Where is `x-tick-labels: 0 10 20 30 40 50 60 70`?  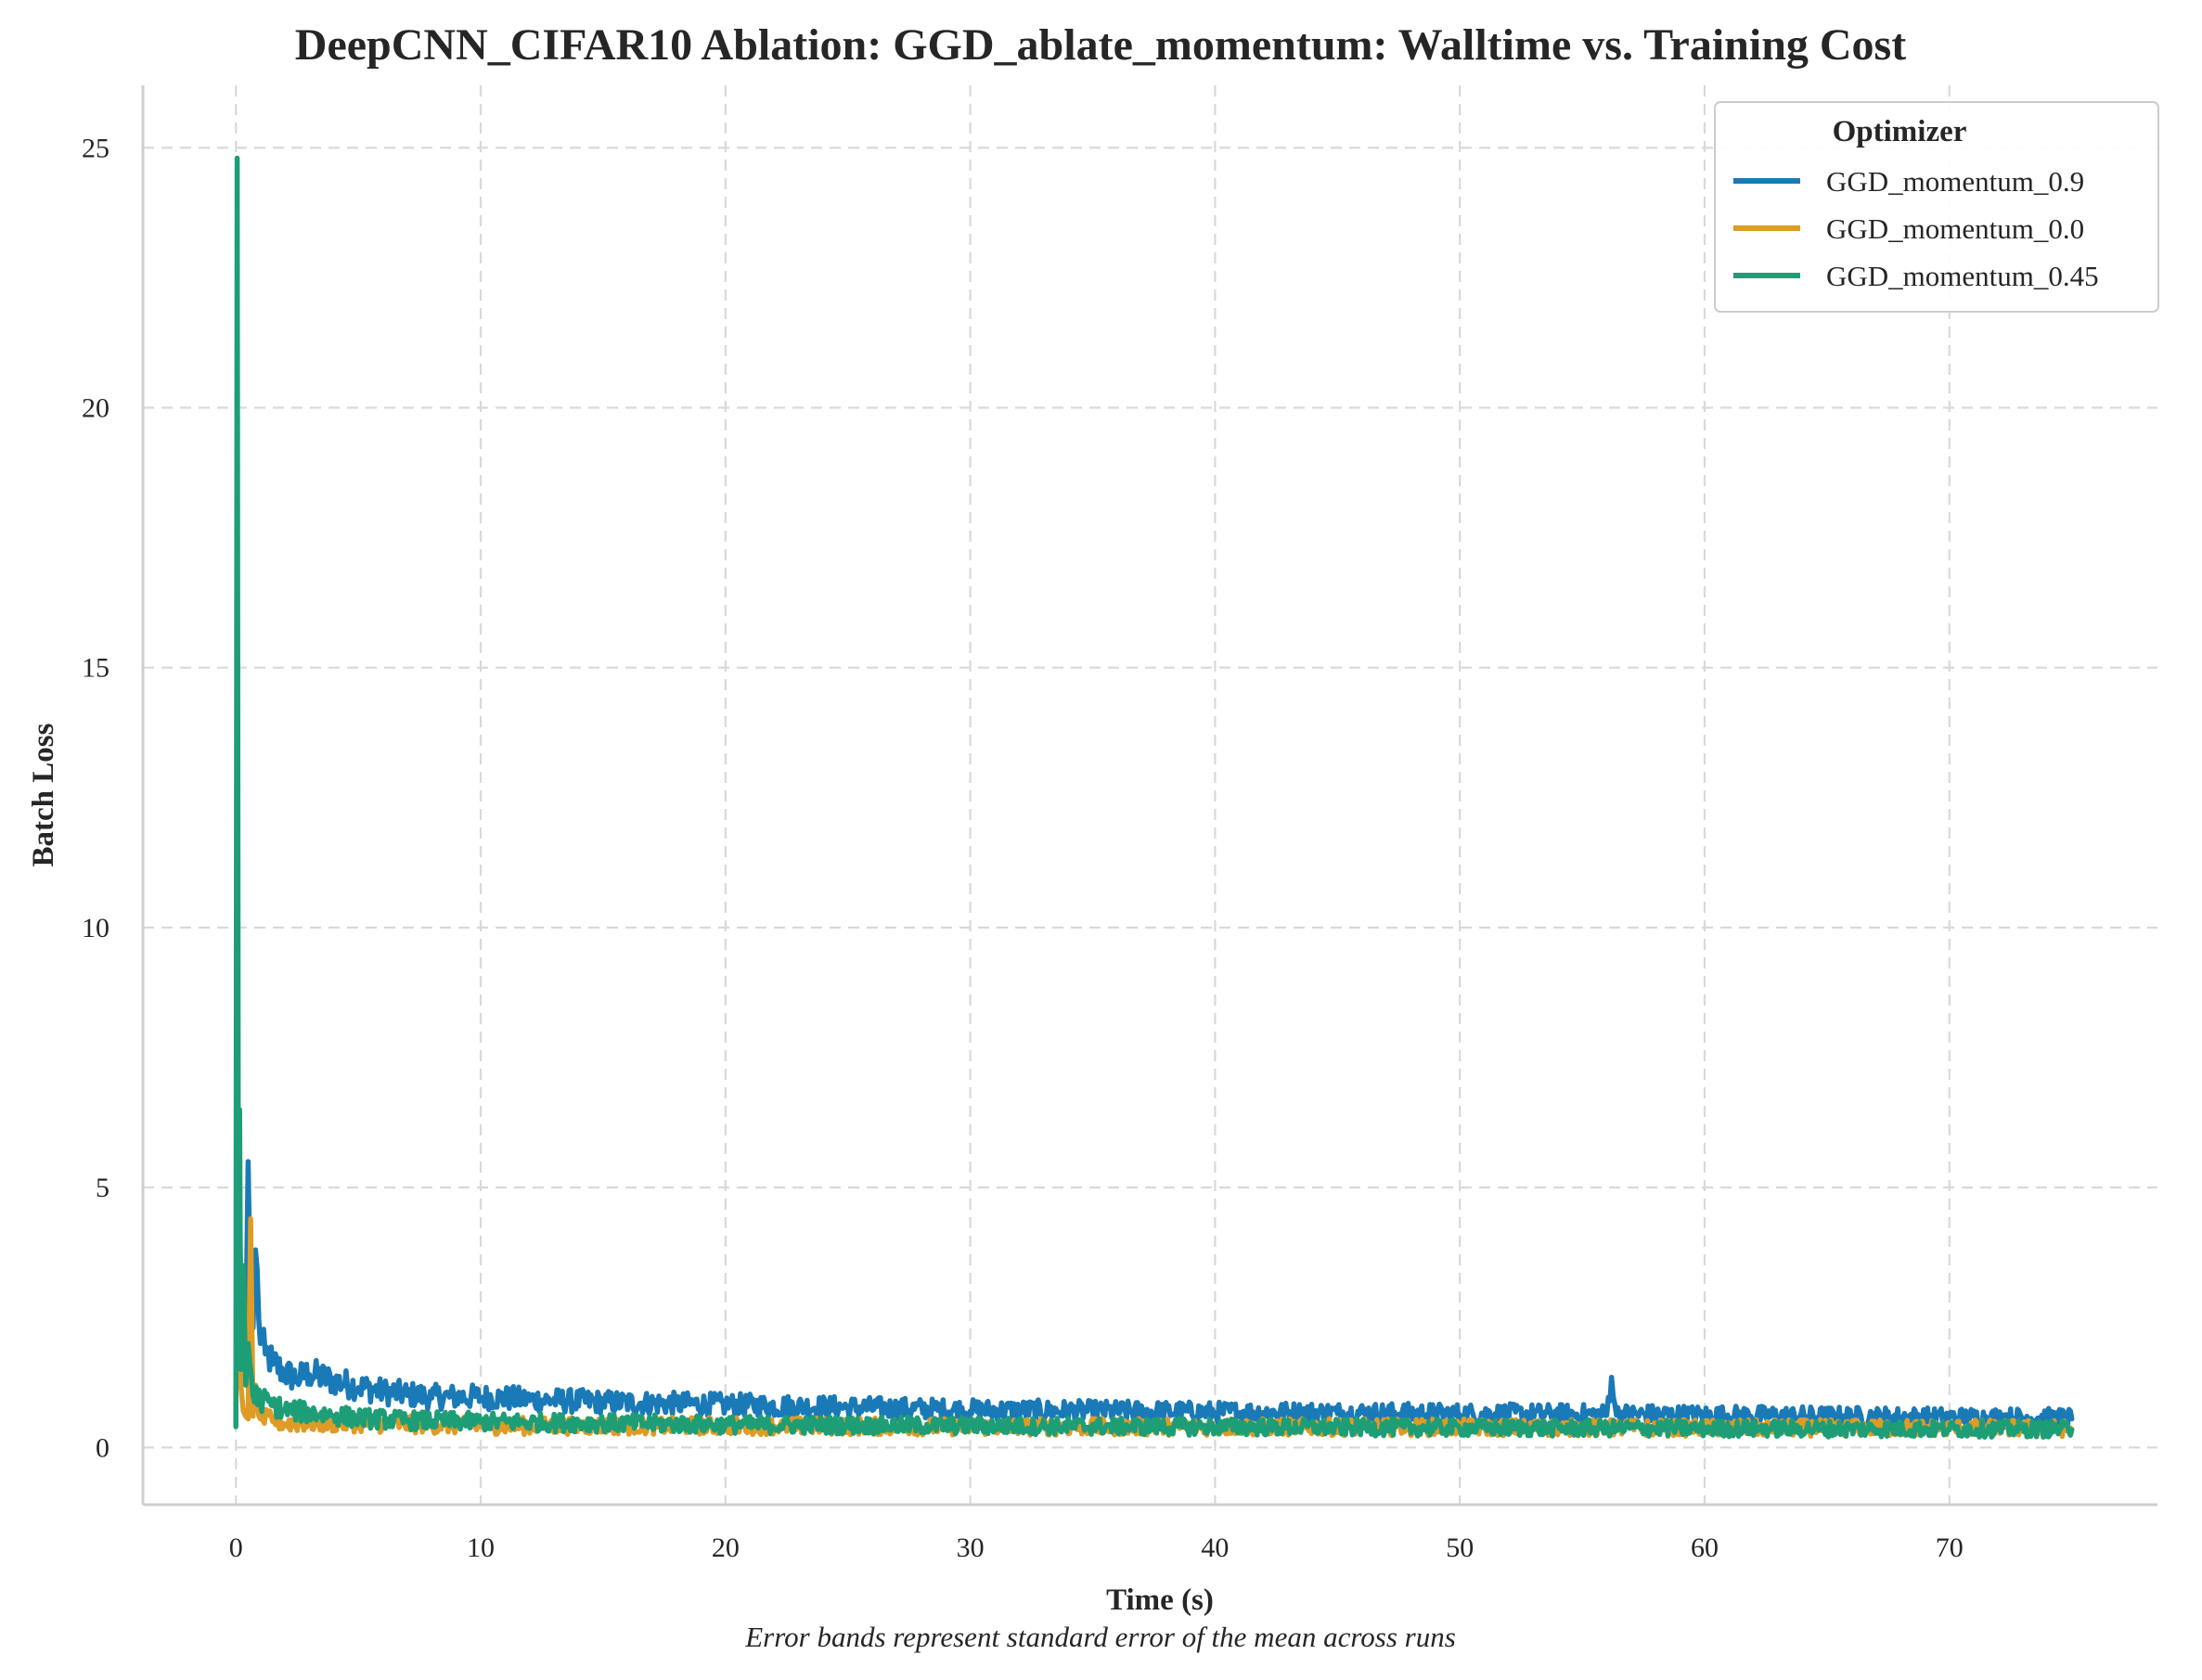
x-tick-labels: 0 10 20 30 40 50 60 70 is located at coordinates (1096, 1548).